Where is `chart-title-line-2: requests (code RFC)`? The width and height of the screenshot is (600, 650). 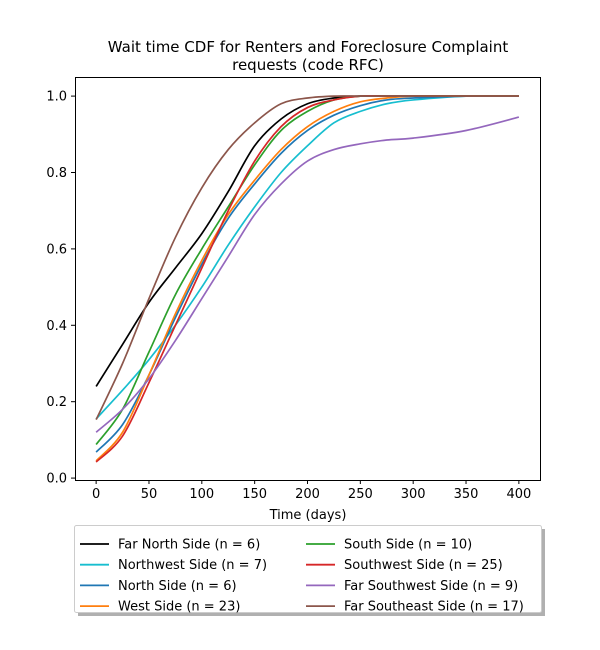 chart-title-line-2: requests (code RFC) is located at coordinates (308, 65).